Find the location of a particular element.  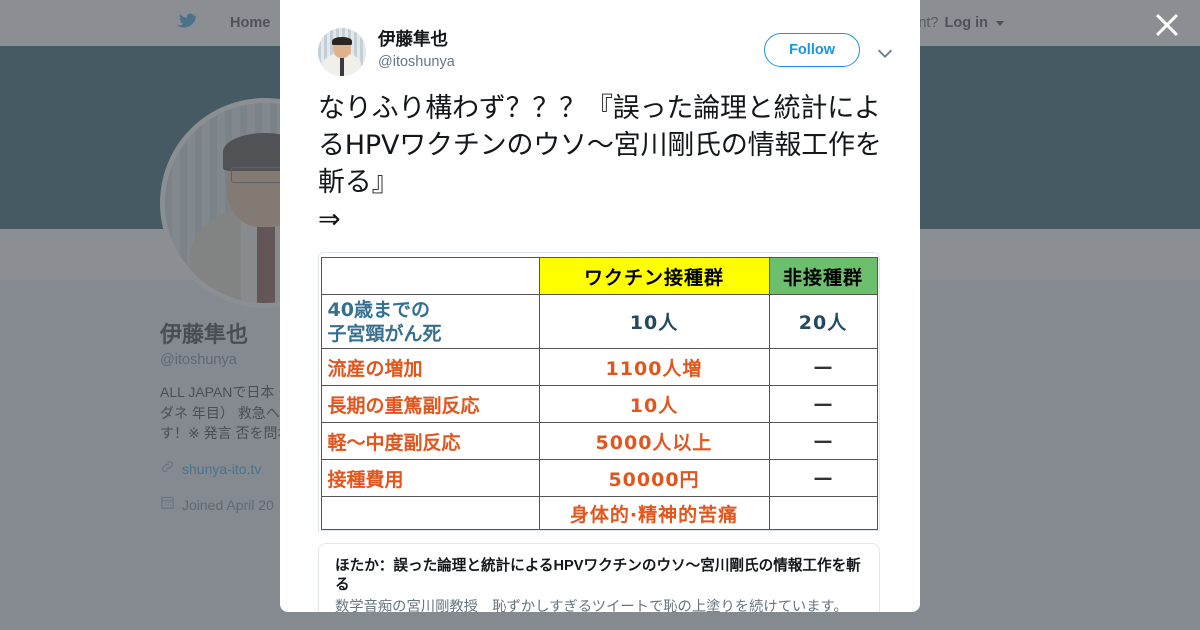

table-row: 軽～中度副反応 5000人以上 — is located at coordinates (599, 441).